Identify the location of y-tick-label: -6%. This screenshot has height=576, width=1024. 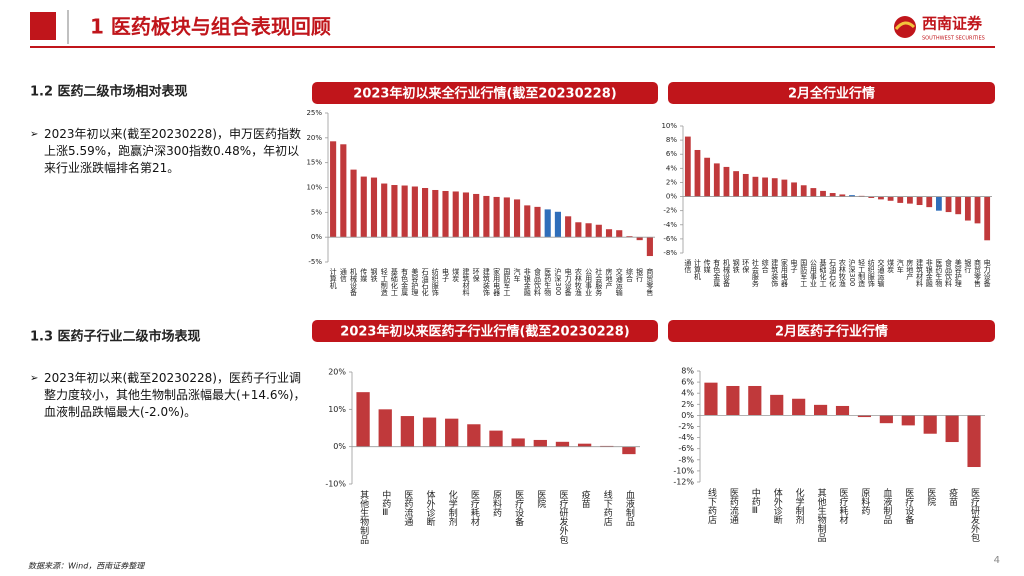
(670, 239).